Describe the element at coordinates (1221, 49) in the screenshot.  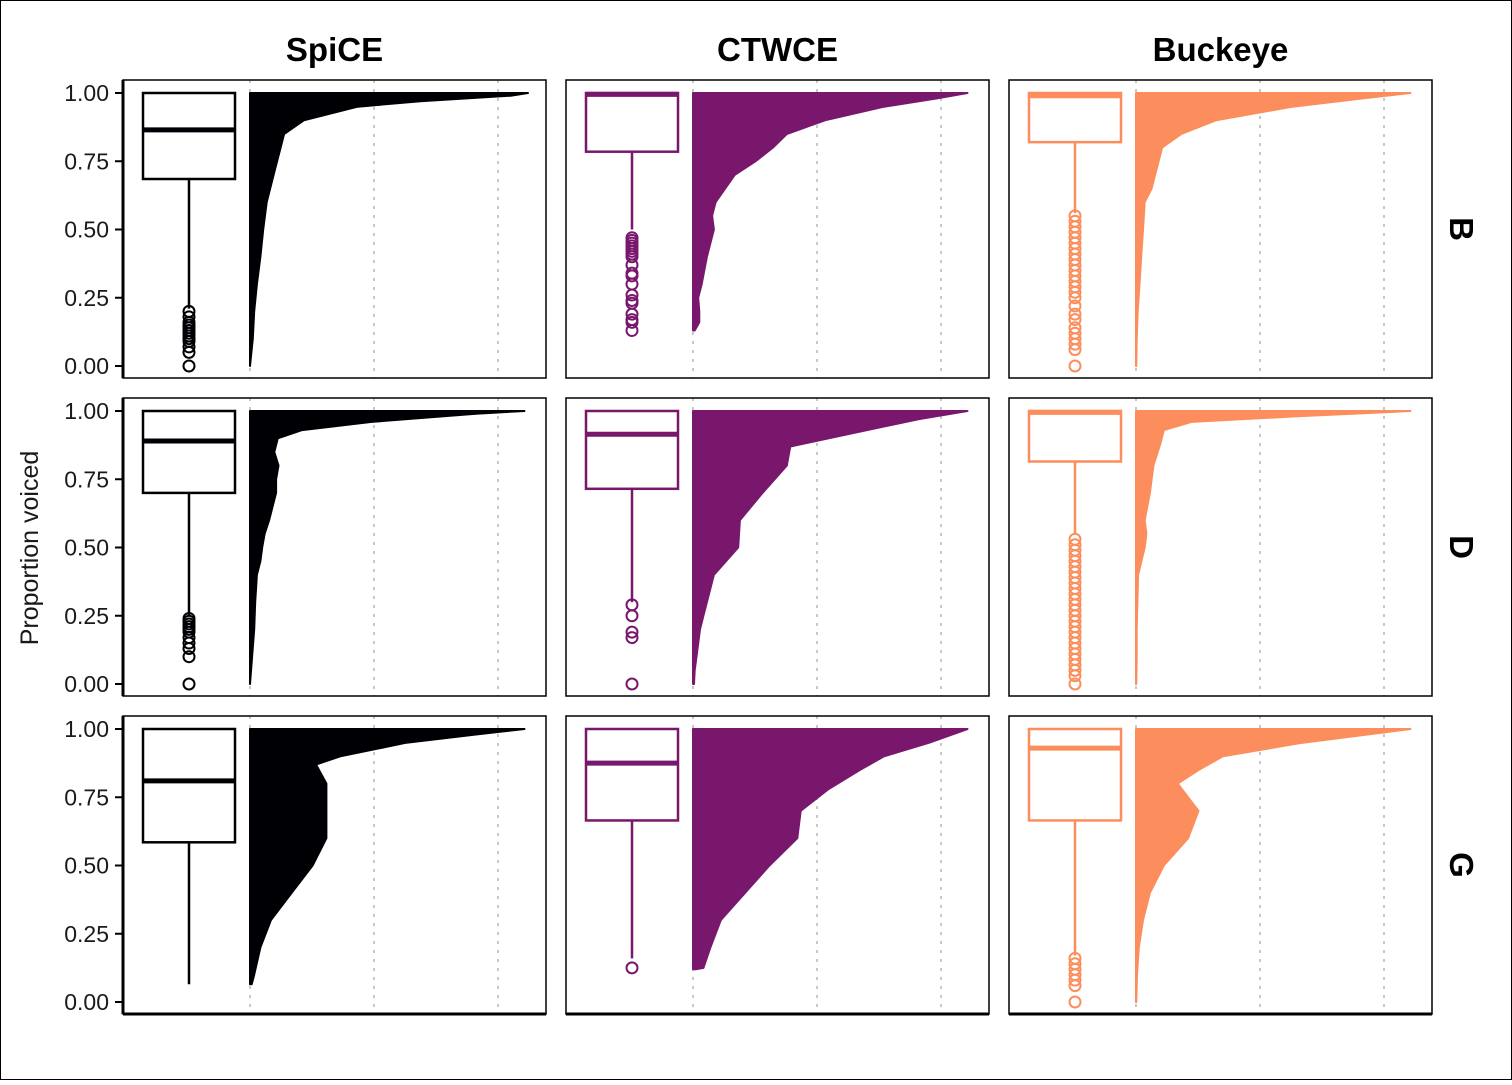
I see `column-label-buckeye: Buckeye` at that location.